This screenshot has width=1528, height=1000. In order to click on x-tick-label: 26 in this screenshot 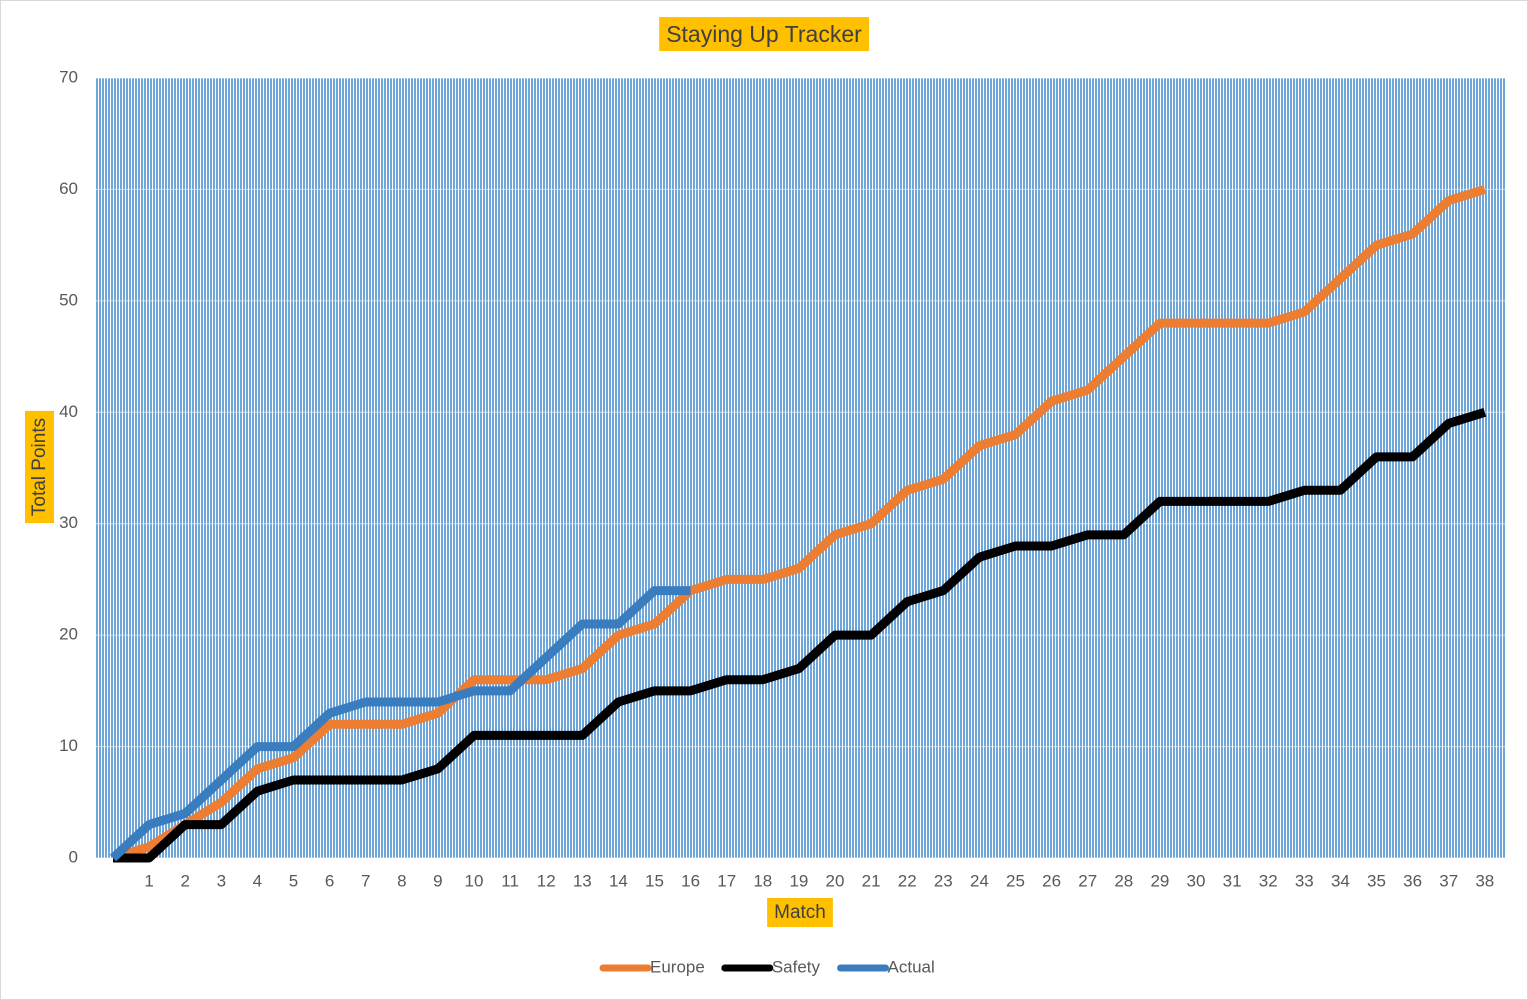, I will do `click(1051, 880)`.